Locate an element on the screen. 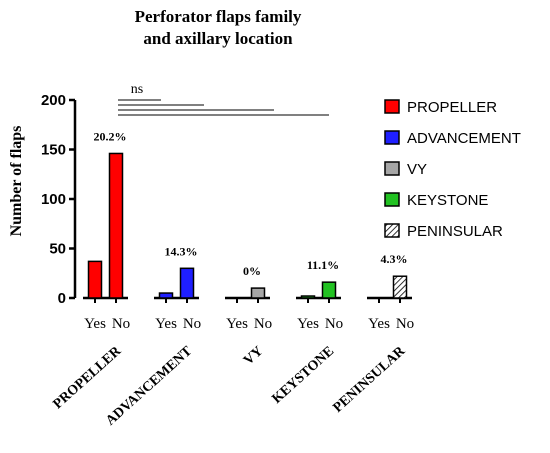 This screenshot has width=550, height=453. y-axis-label: Number of flaps is located at coordinates (16, 181).